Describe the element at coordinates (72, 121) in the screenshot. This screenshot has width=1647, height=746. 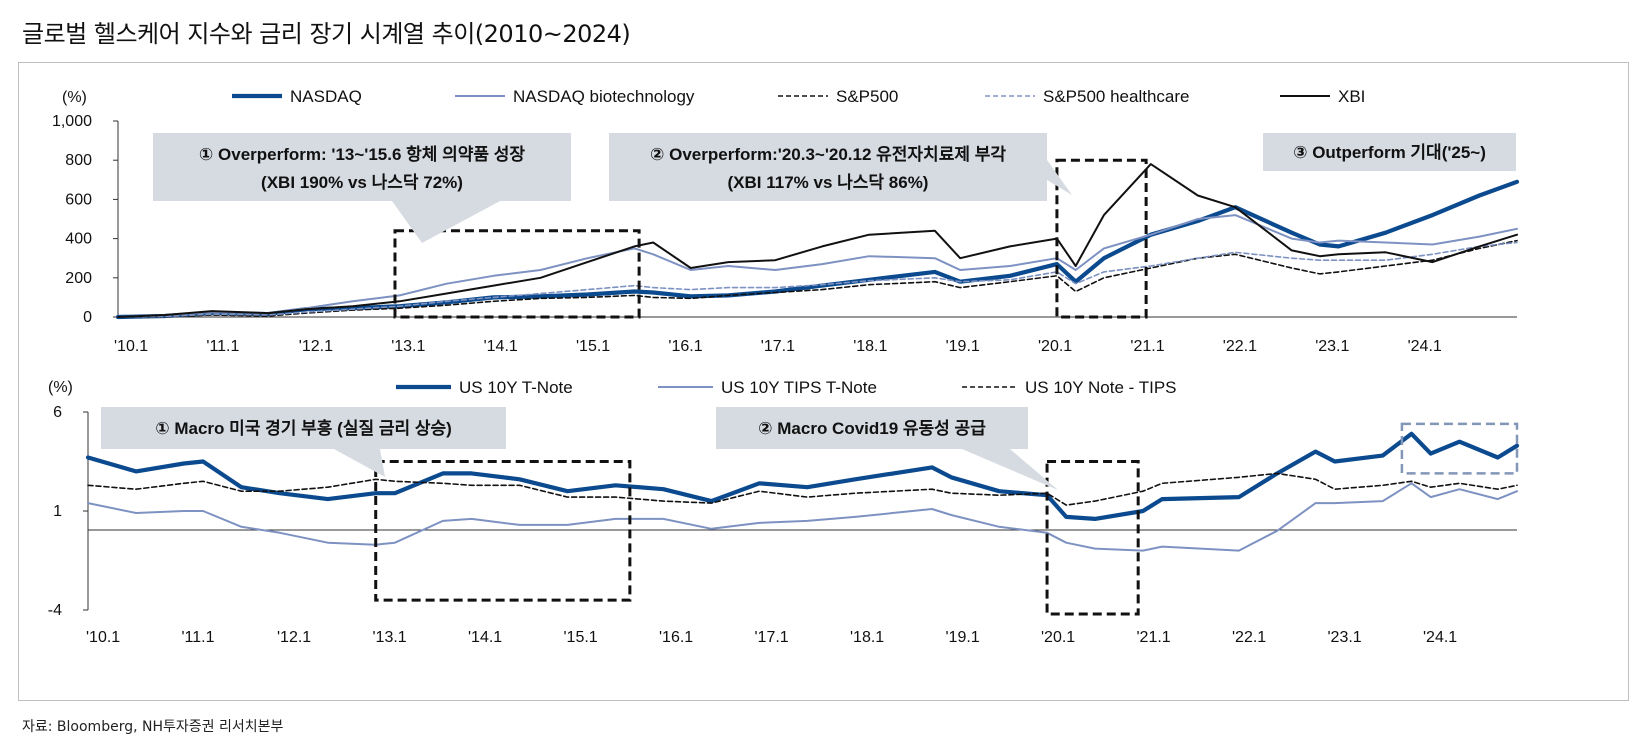
I see `y-tick-label: 1,000` at that location.